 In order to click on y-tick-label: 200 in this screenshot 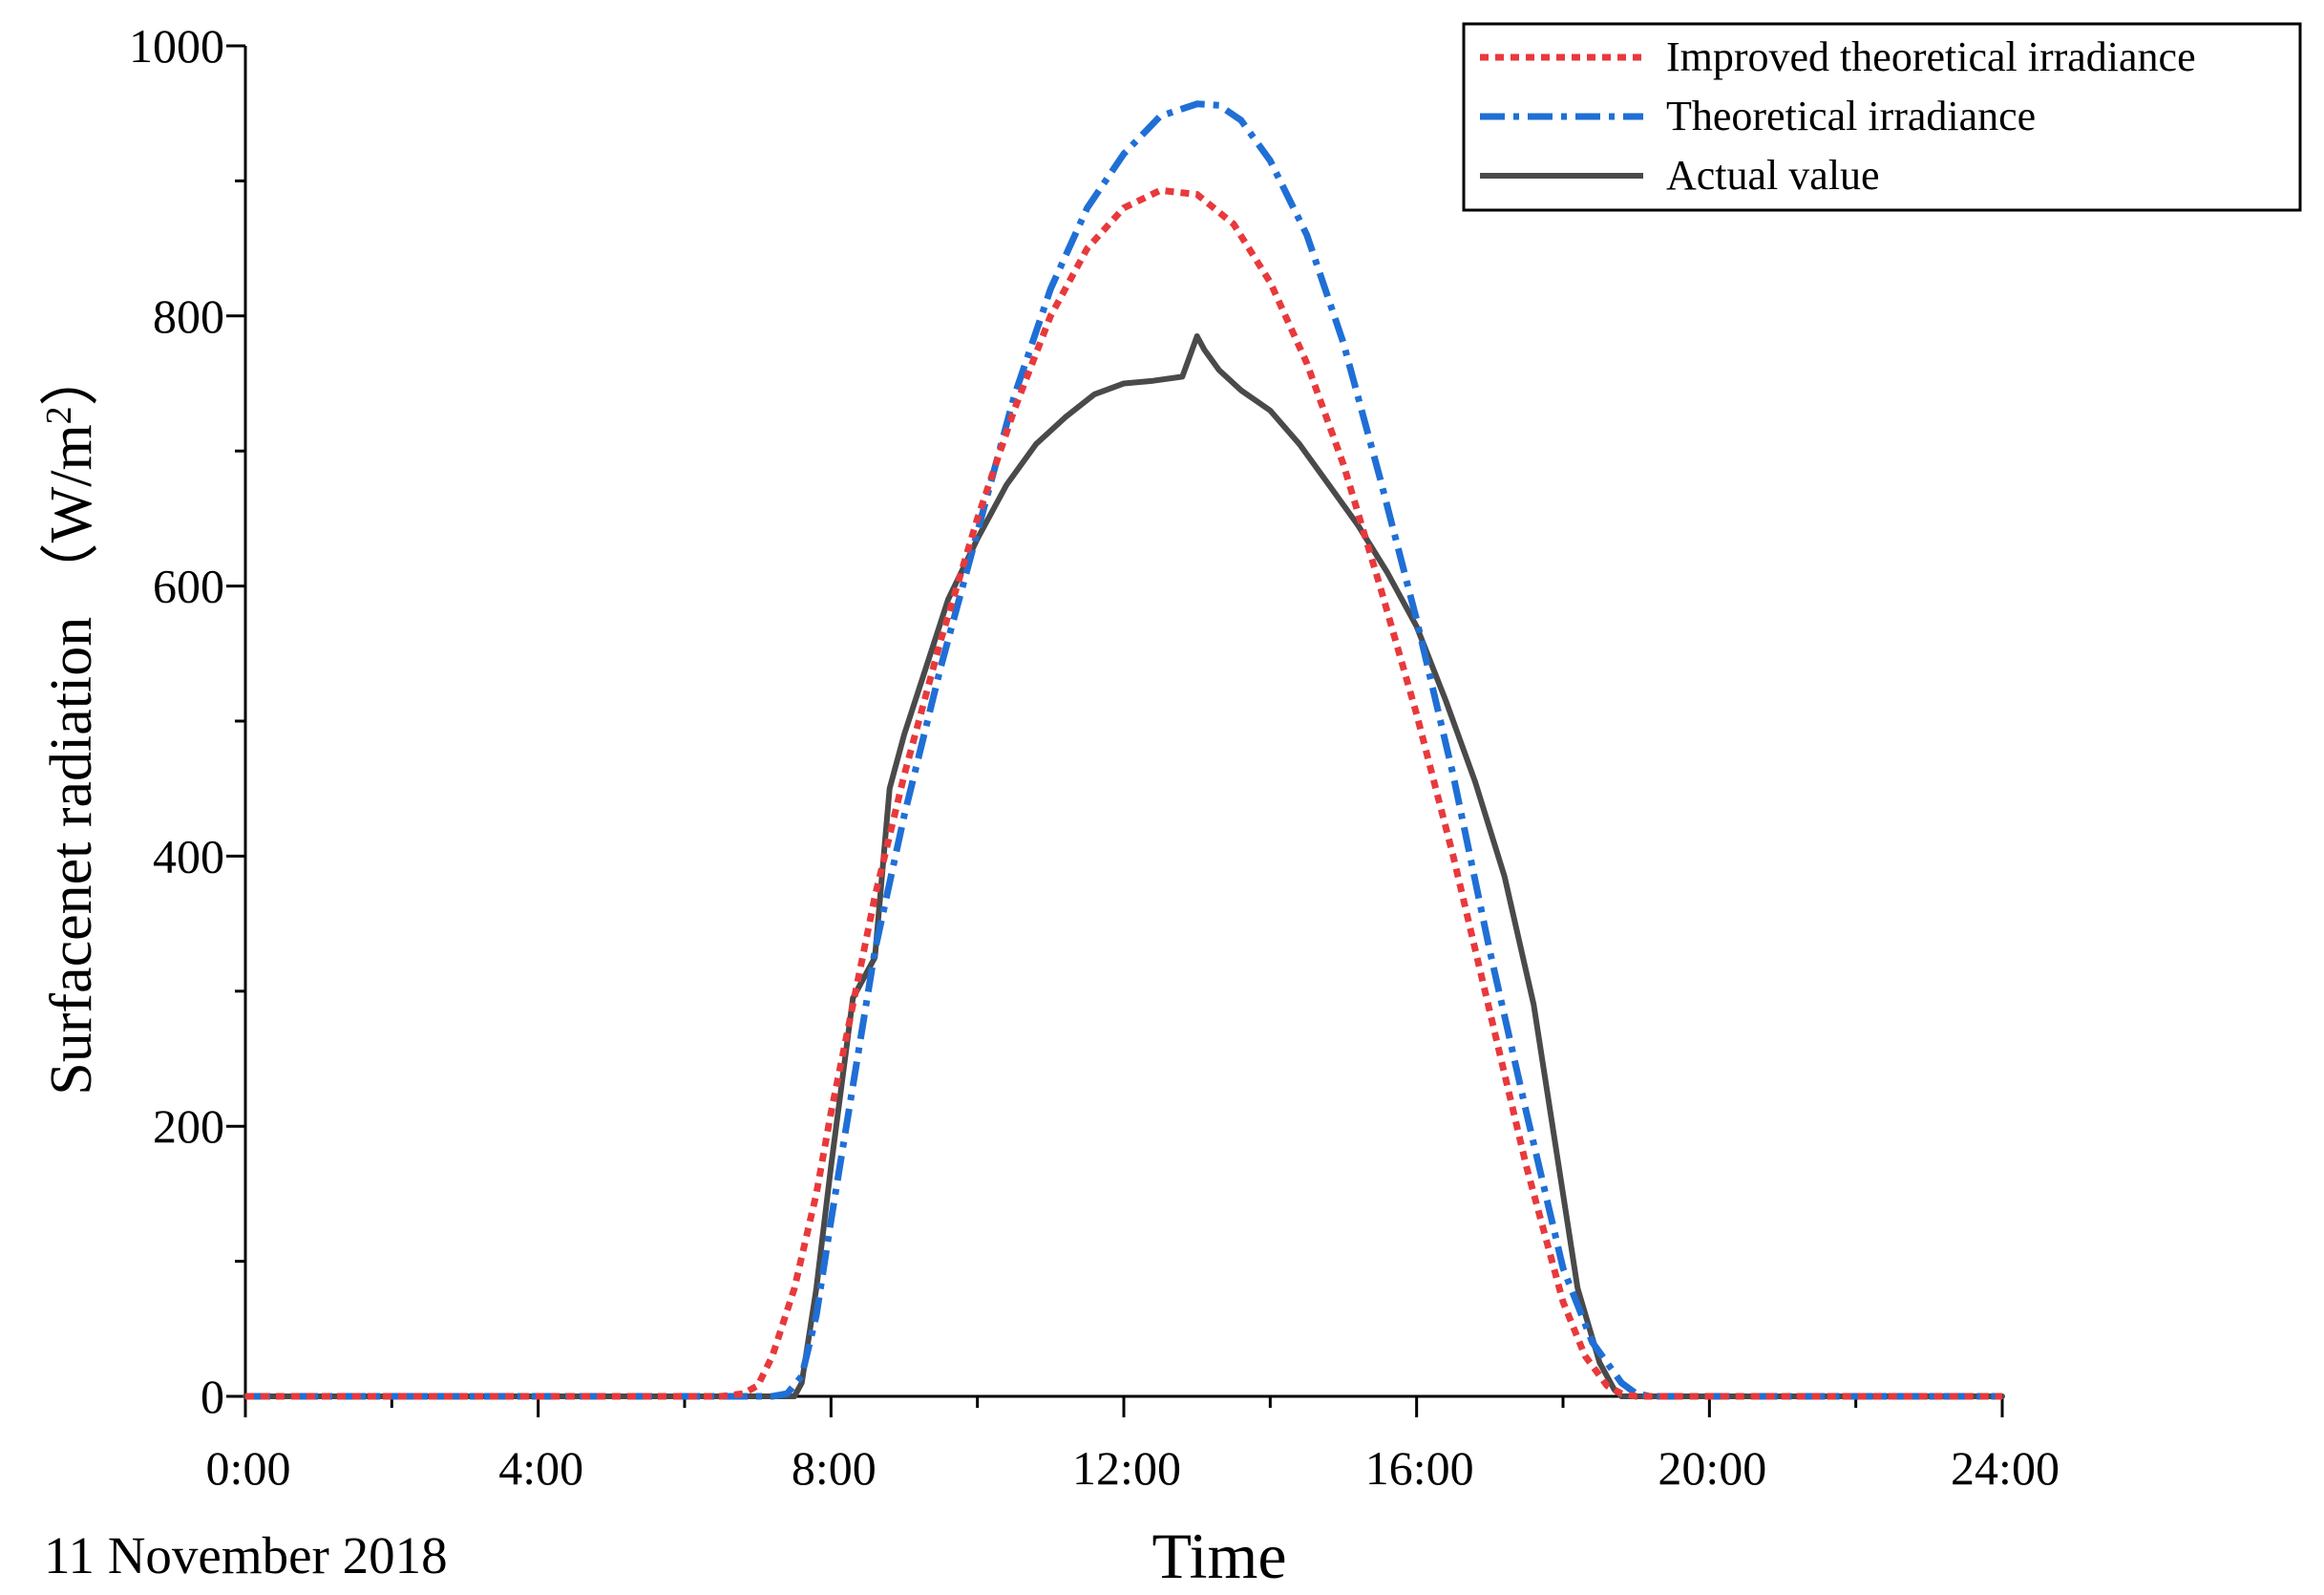, I will do `click(188, 1126)`.